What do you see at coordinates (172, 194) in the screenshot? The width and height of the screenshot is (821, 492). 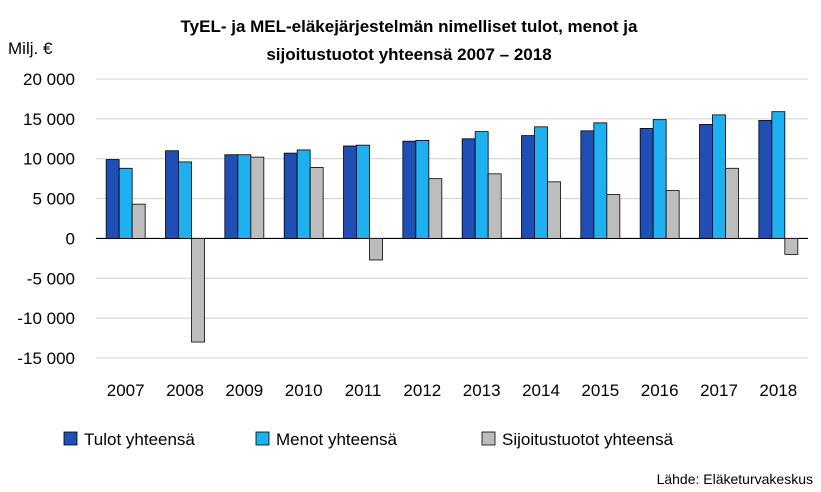 I see `bar-tulot-yhteensä-2008` at bounding box center [172, 194].